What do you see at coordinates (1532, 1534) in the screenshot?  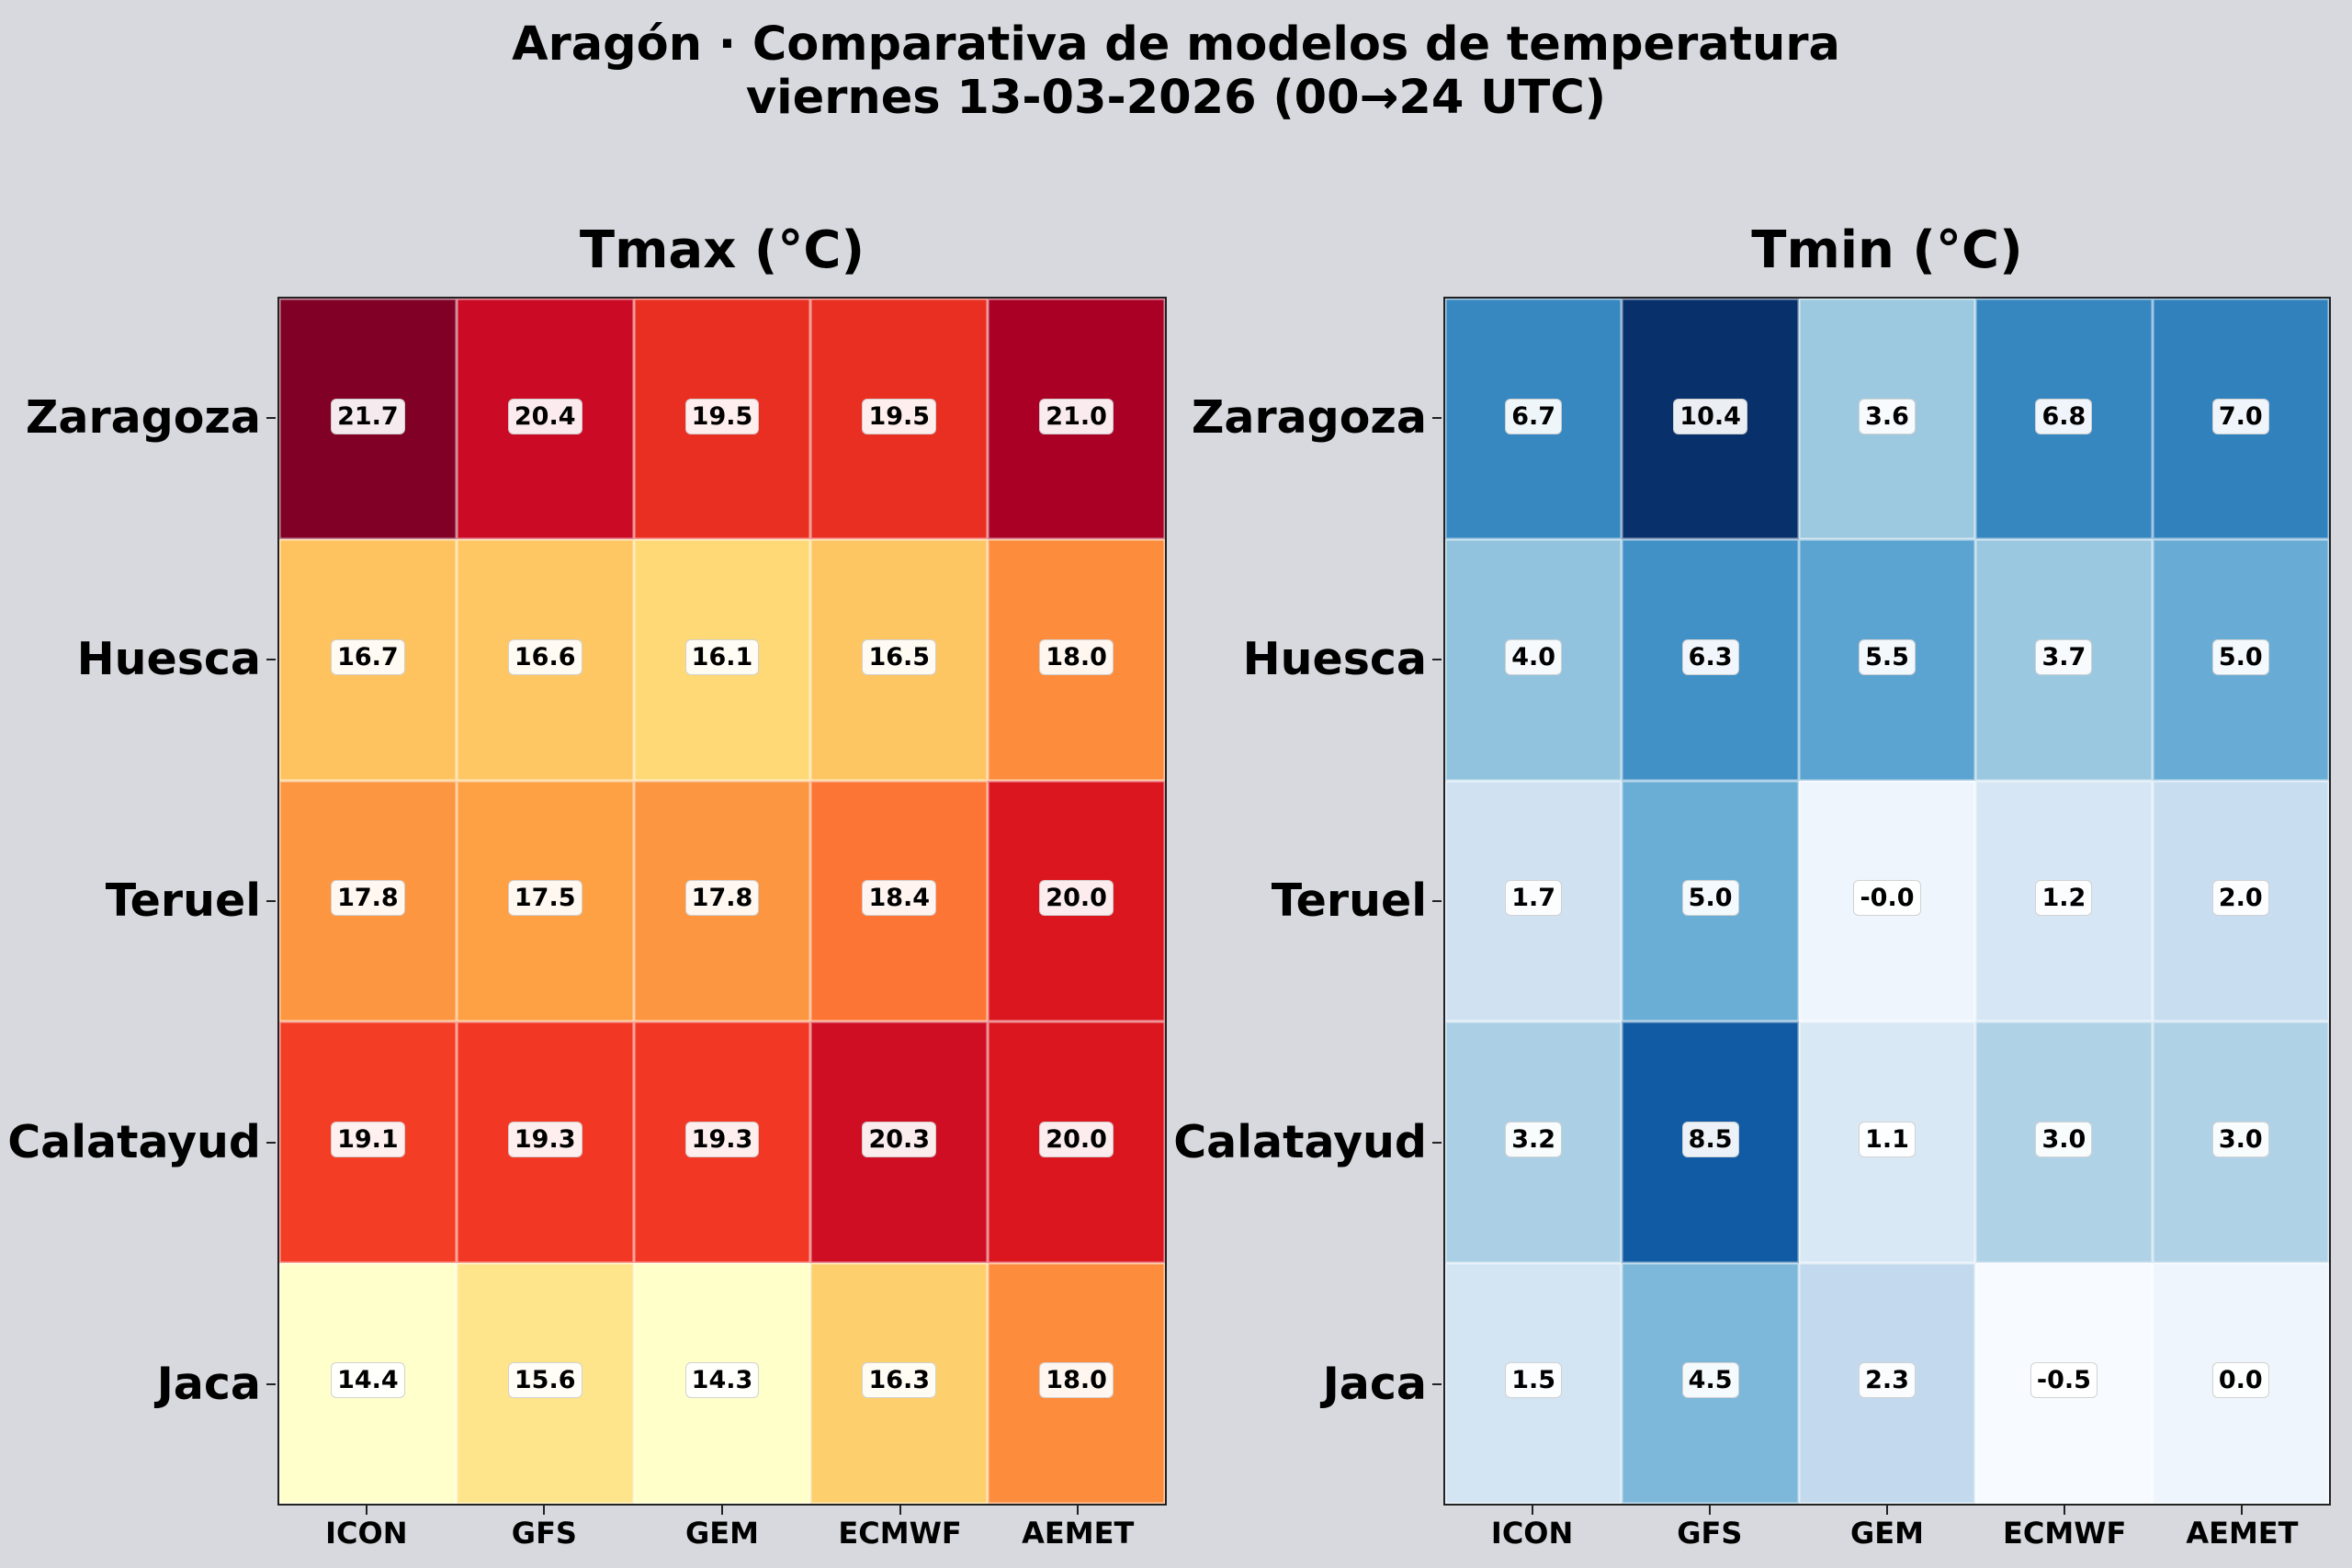 I see `tmin-x-tick-label: ICON` at bounding box center [1532, 1534].